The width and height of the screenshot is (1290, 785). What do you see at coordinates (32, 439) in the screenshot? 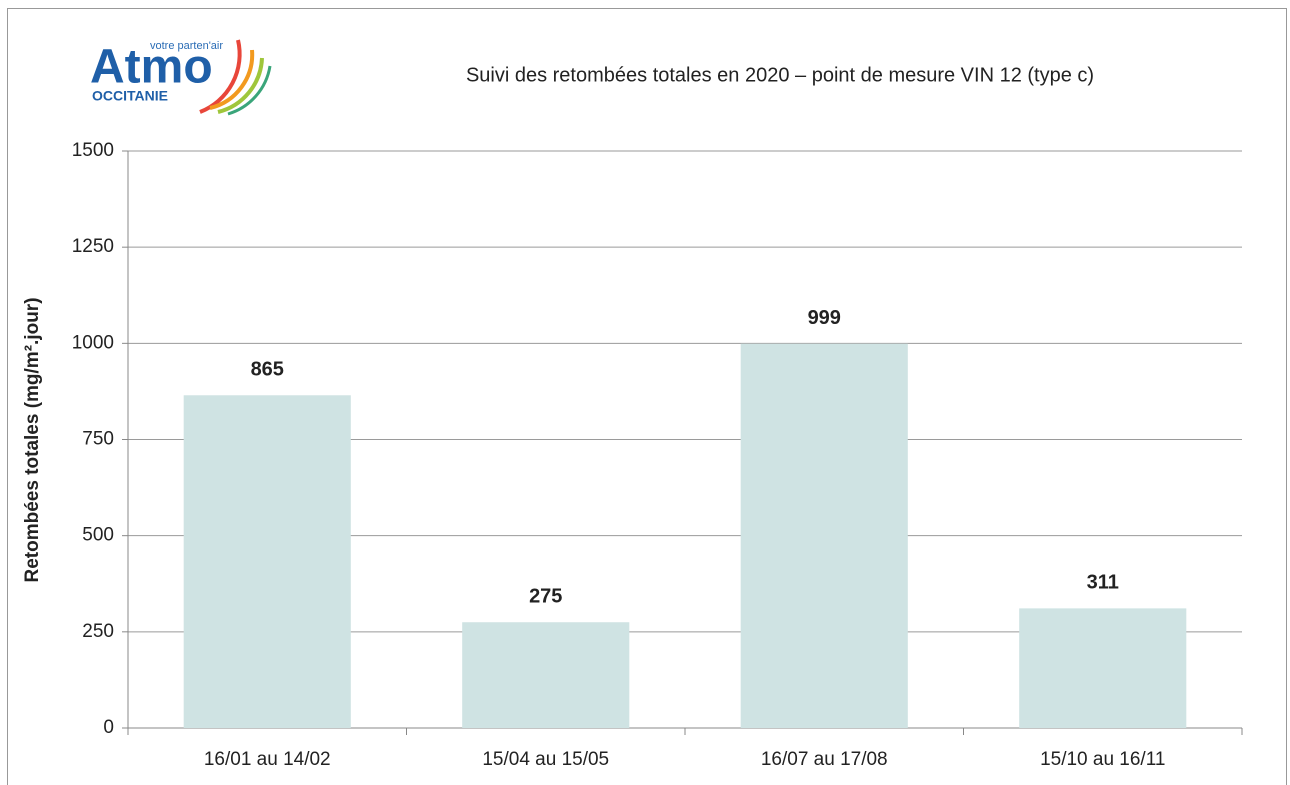
I see `y-axis-label: Retombées totales (mg/m².jour)` at bounding box center [32, 439].